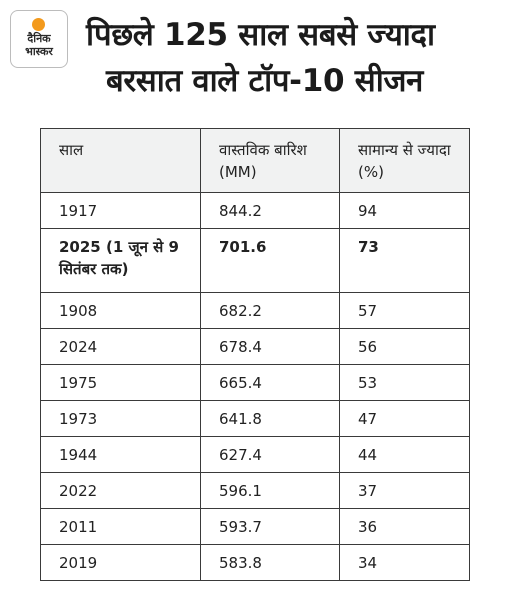  Describe the element at coordinates (120, 310) in the screenshot. I see `cell-year: 1908` at that location.